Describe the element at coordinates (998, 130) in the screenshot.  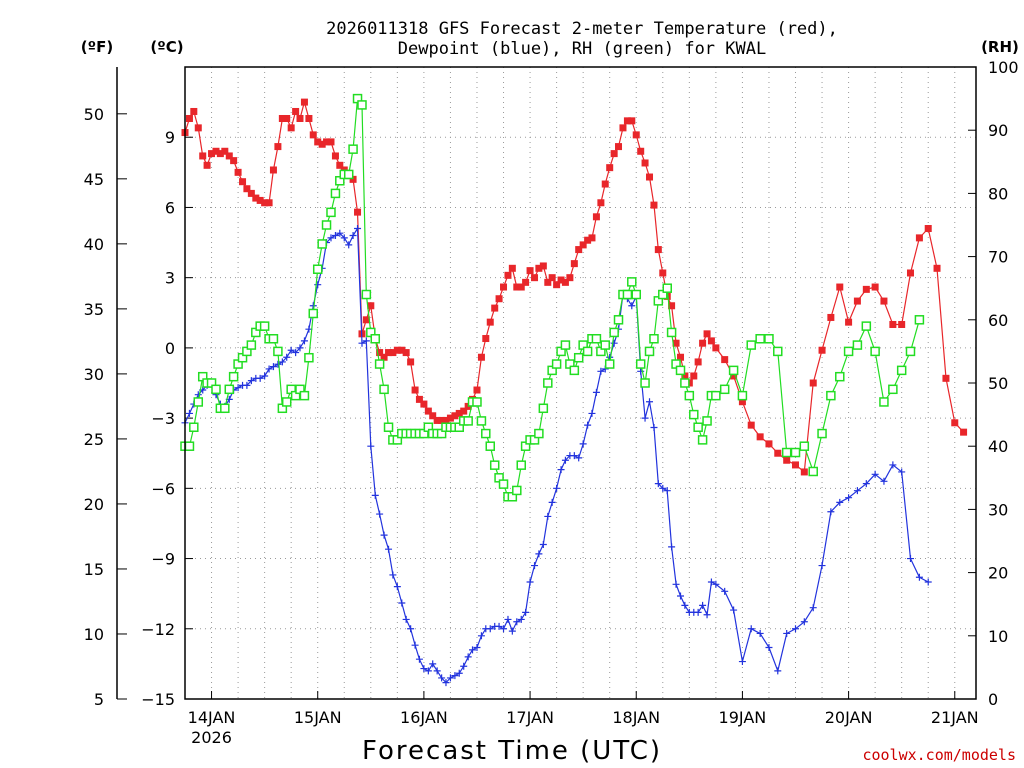
I see `rh-tick-label: 90` at that location.